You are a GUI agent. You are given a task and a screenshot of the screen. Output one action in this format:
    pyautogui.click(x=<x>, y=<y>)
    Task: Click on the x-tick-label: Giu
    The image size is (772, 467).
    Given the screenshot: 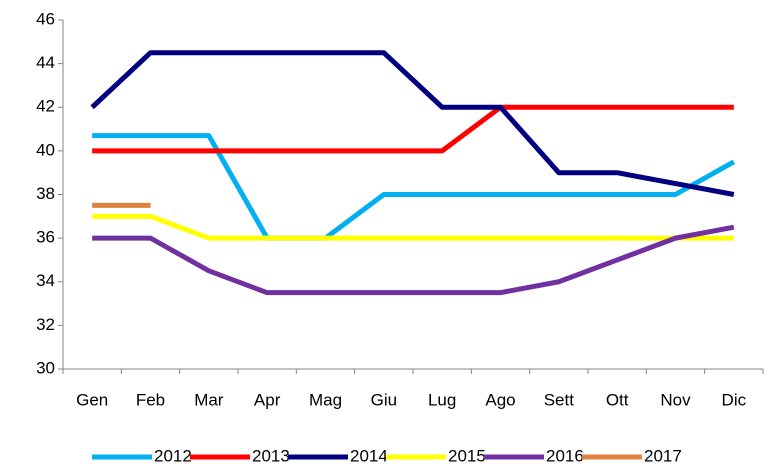 What is the action you would take?
    pyautogui.click(x=384, y=399)
    